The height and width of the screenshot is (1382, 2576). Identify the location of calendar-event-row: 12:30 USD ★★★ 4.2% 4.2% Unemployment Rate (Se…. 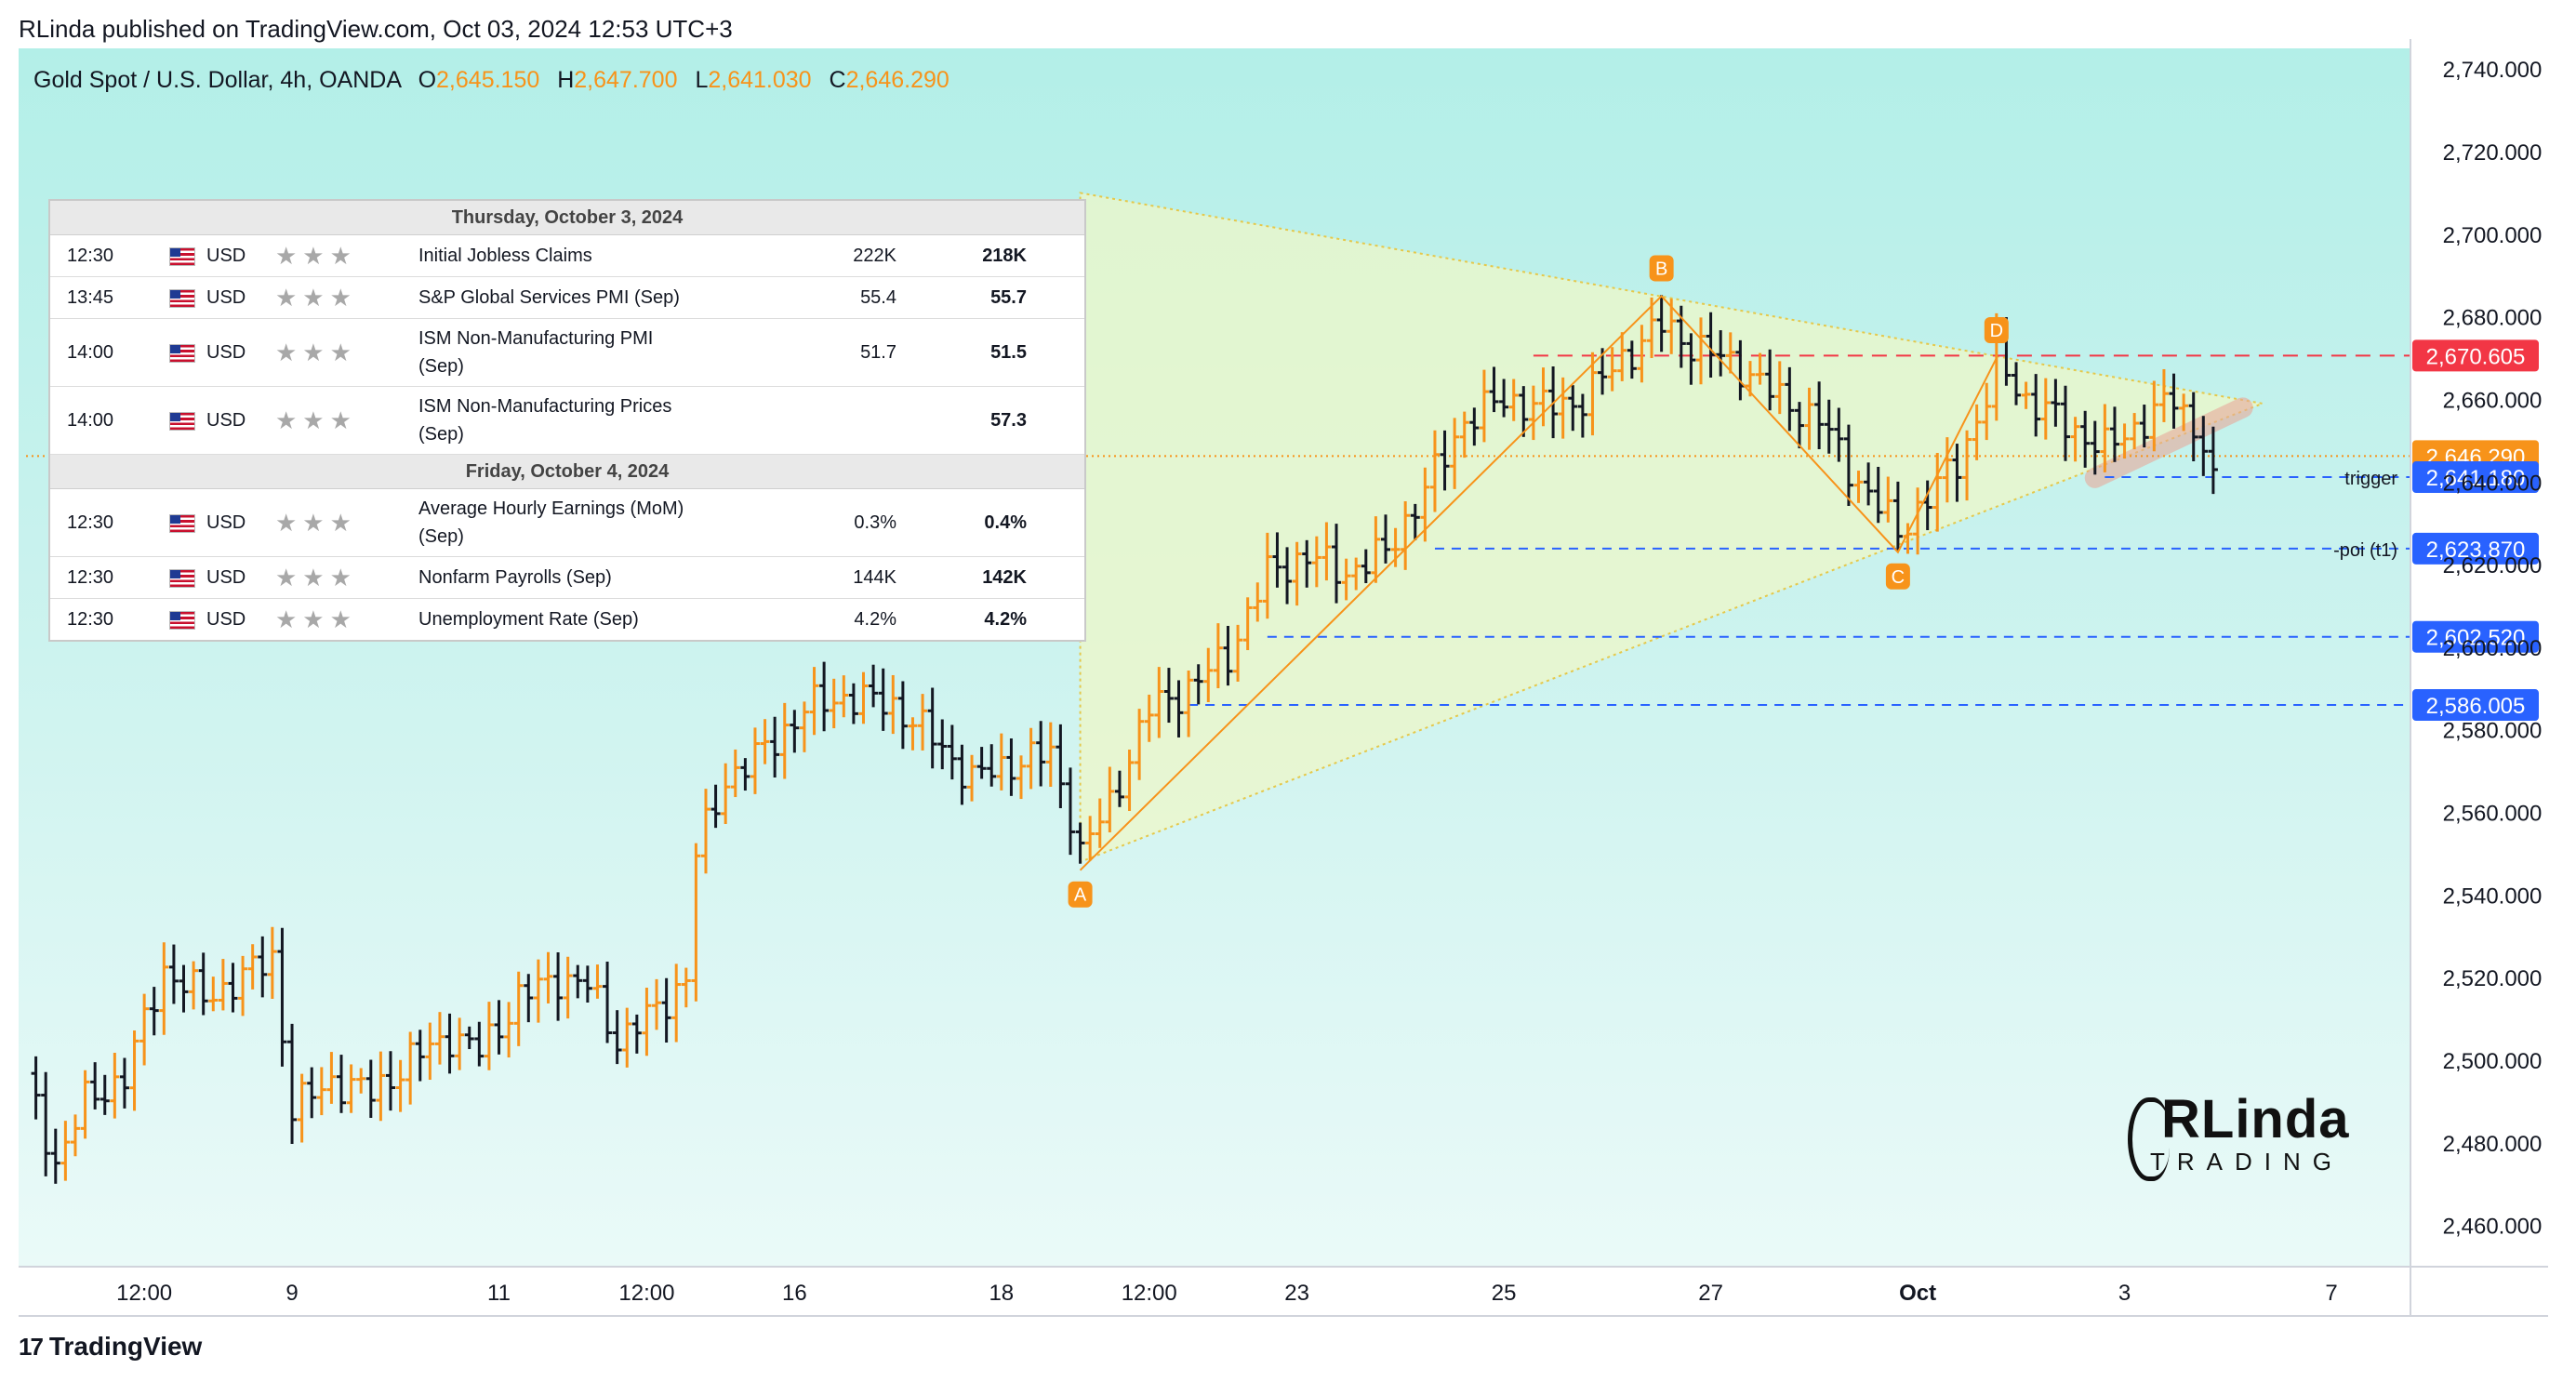
(567, 620).